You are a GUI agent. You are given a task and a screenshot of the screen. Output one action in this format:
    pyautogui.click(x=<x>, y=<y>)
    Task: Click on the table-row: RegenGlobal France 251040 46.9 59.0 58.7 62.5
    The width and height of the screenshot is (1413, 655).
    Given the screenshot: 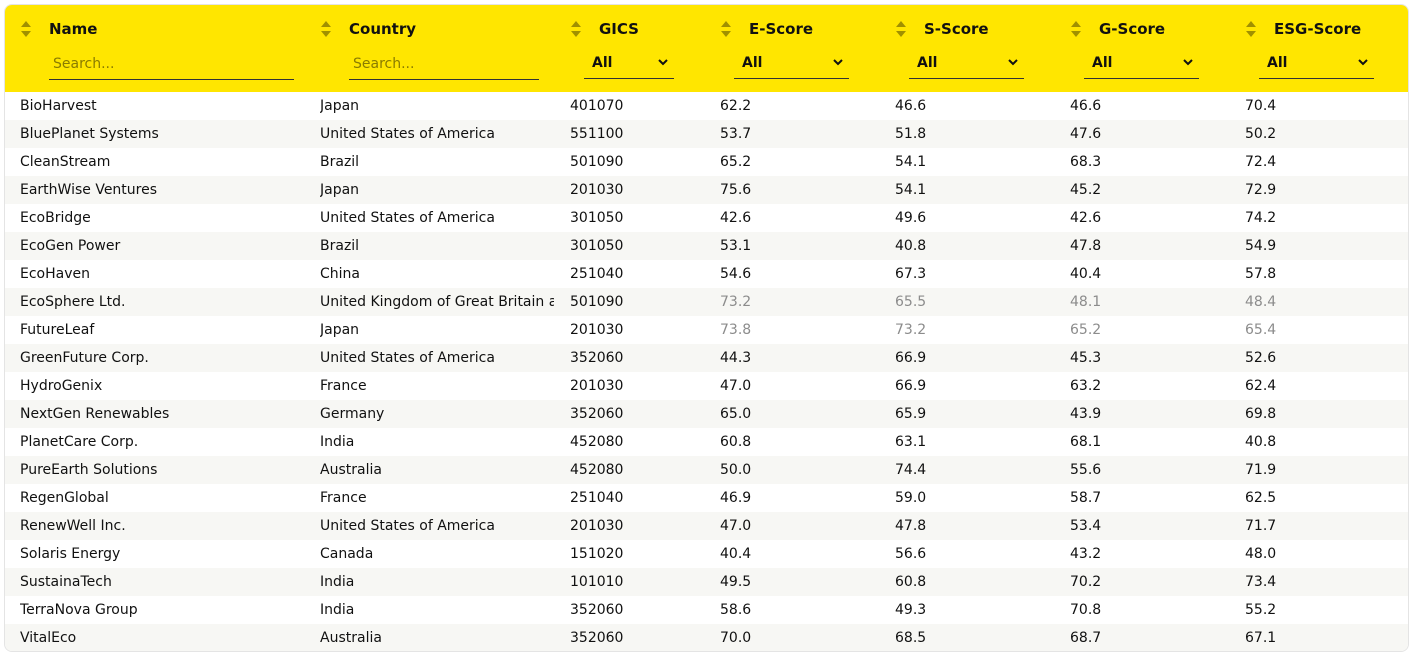 What is the action you would take?
    pyautogui.click(x=706, y=498)
    